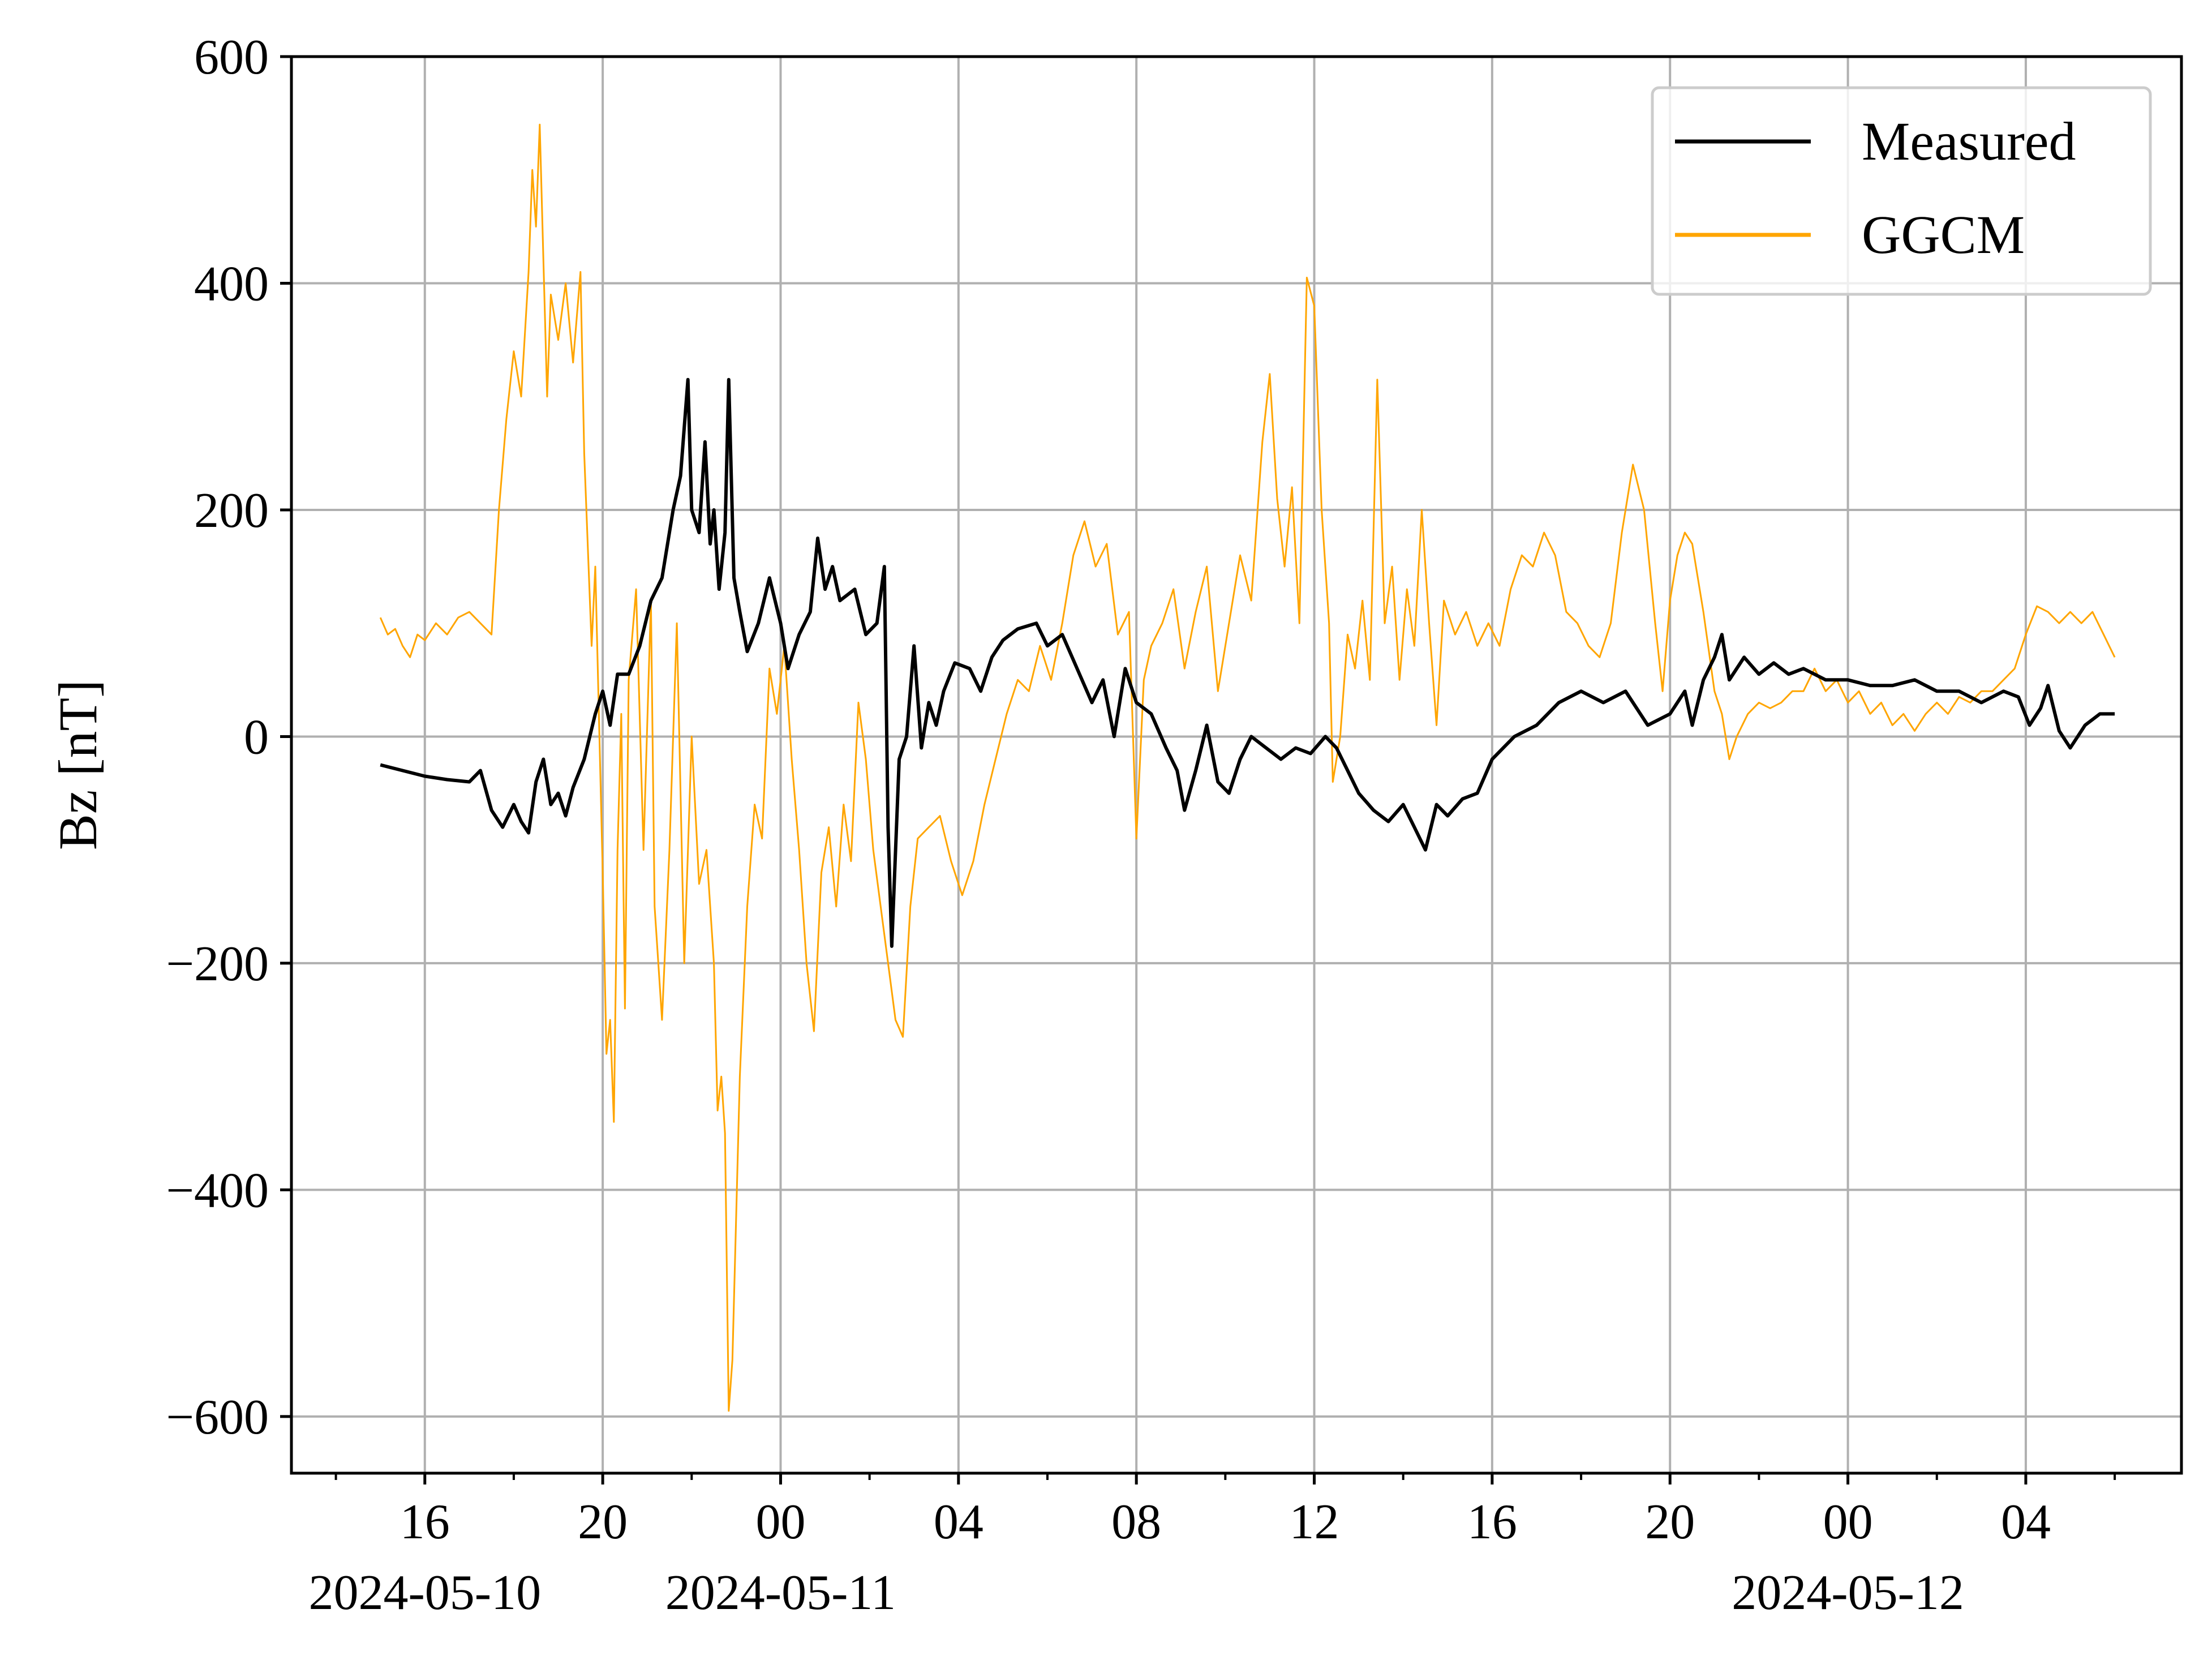 This screenshot has height=1669, width=2212. Describe the element at coordinates (232, 58) in the screenshot. I see `y-tick-label: 600` at that location.